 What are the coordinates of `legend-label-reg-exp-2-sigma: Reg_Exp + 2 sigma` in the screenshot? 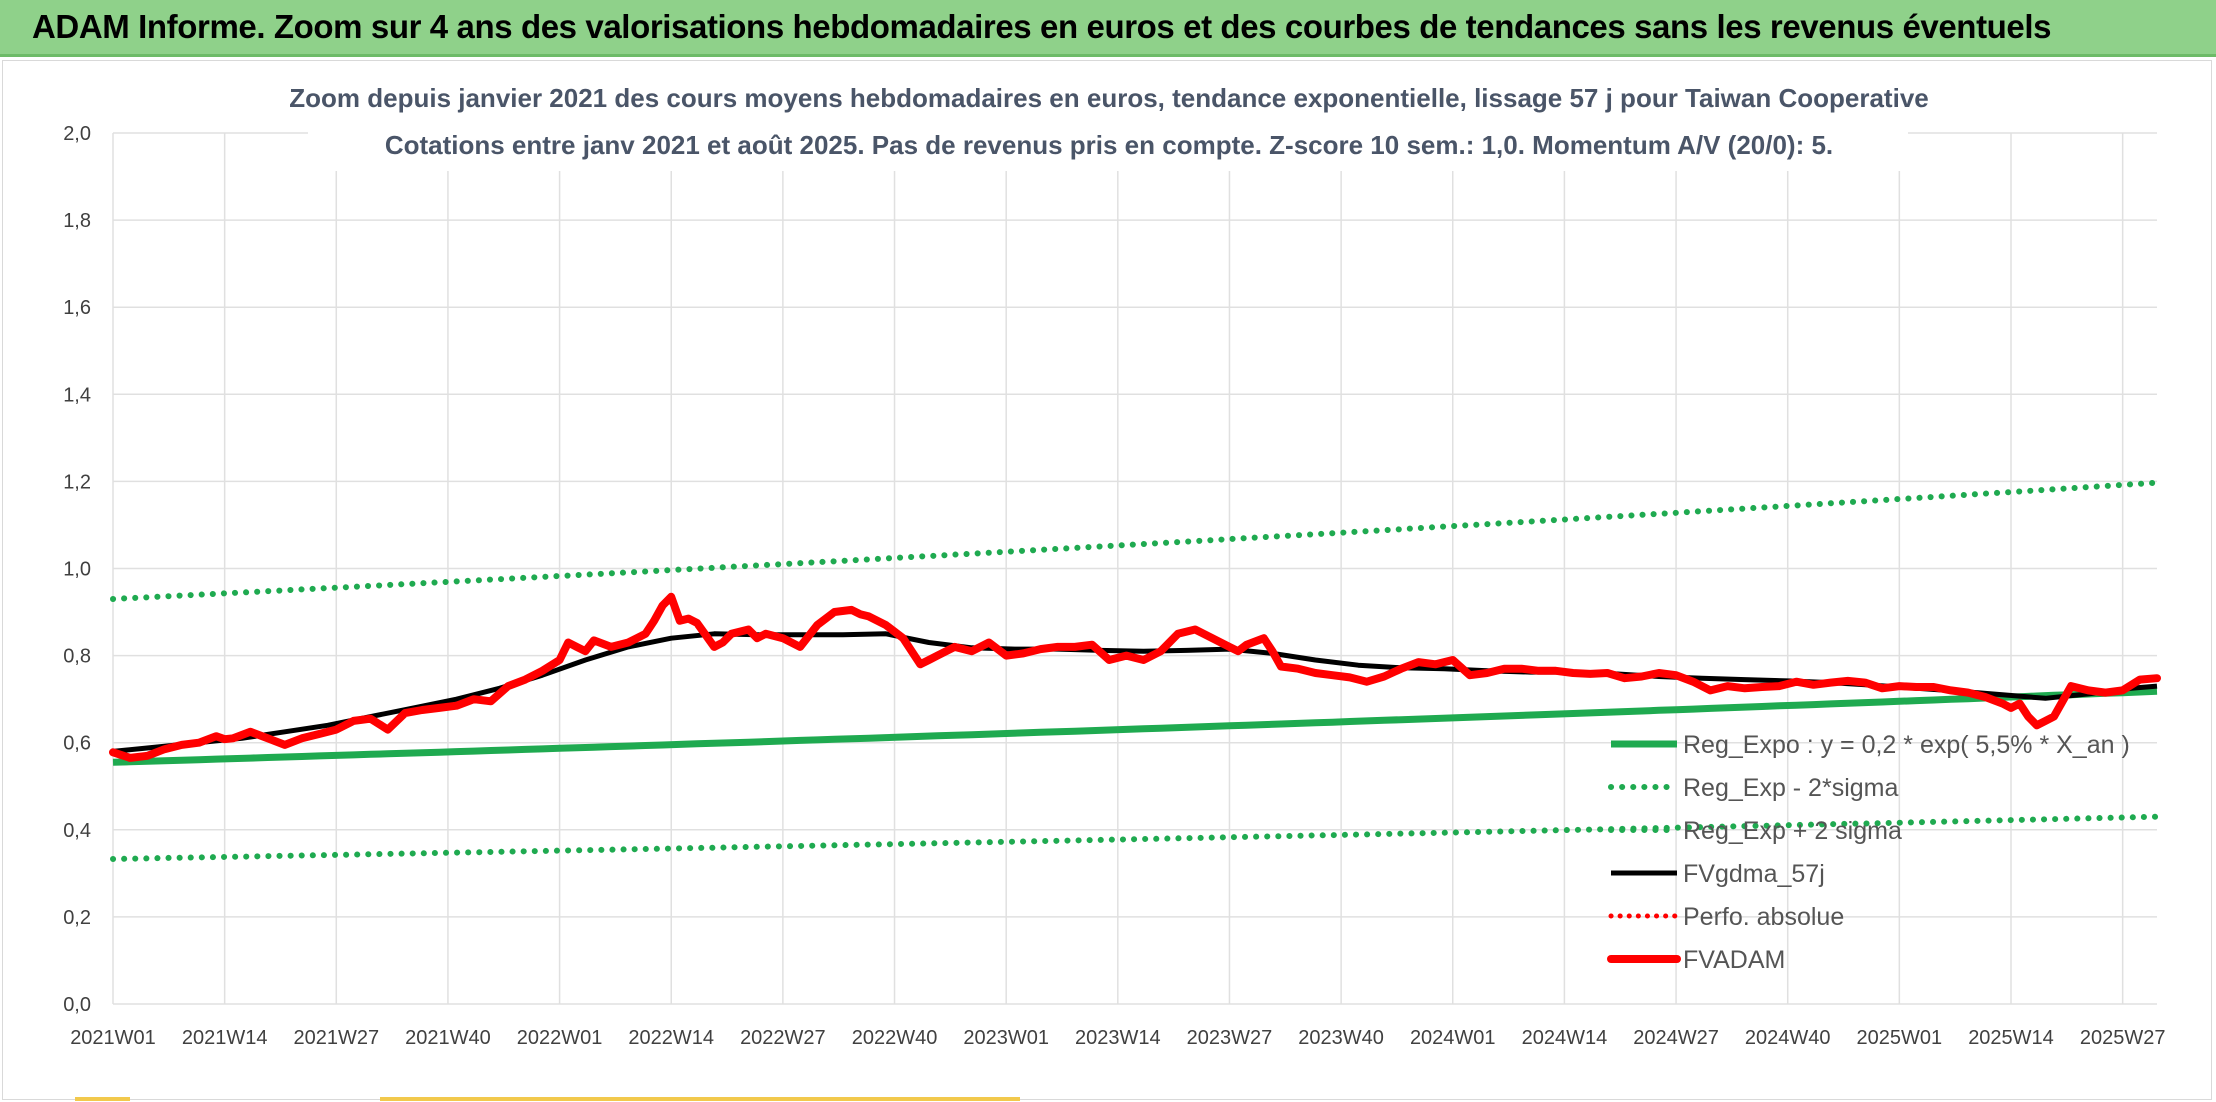 It's located at (1792, 831).